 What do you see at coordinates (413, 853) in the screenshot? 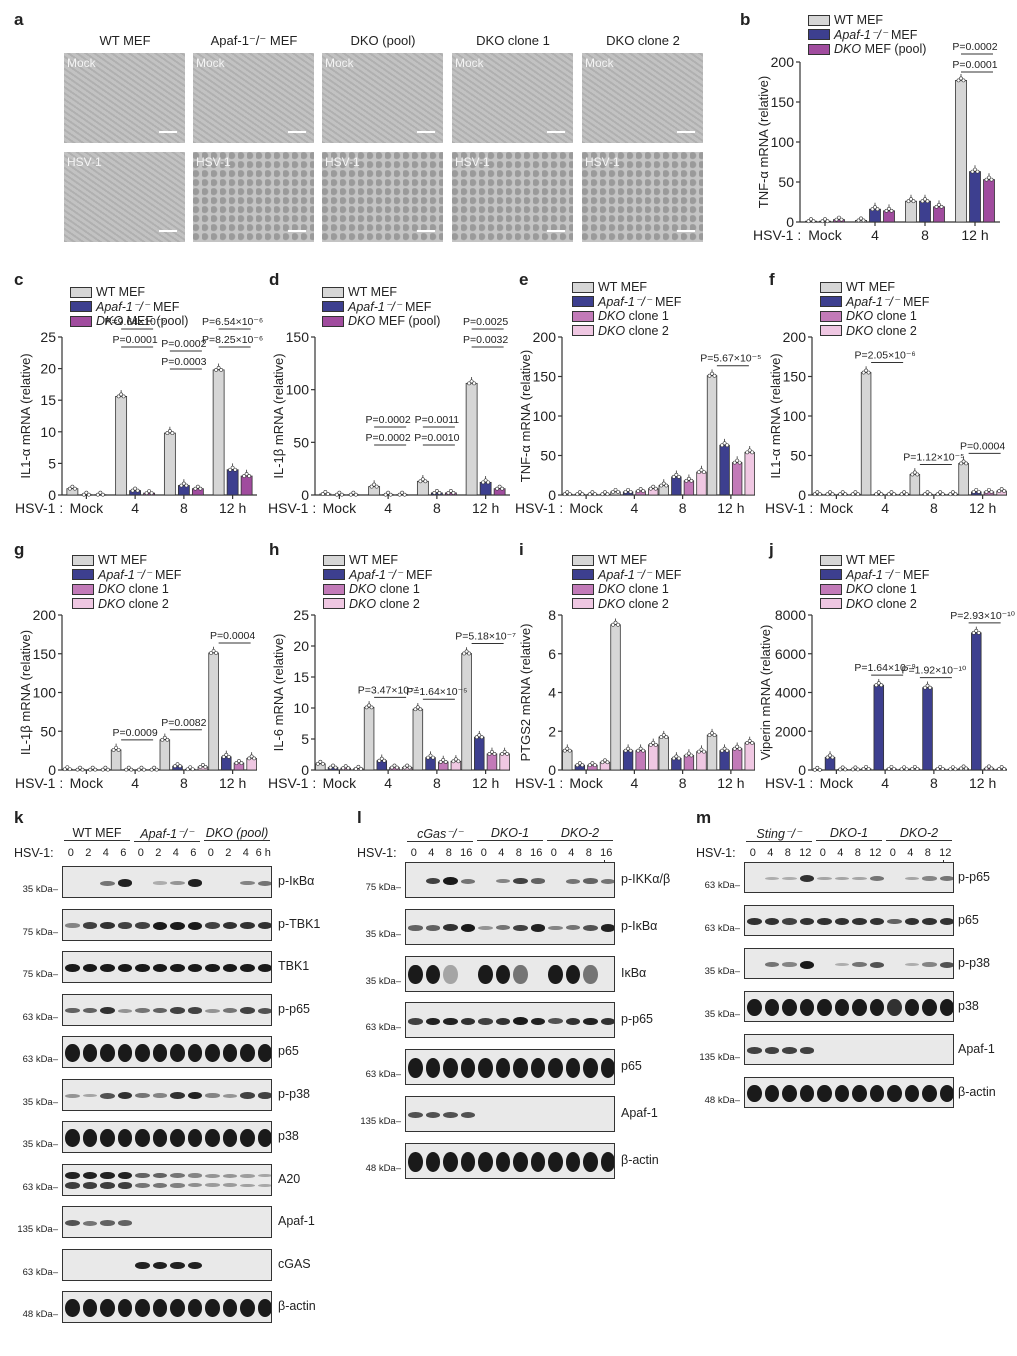
I see `timepoint-label: 0` at bounding box center [413, 853].